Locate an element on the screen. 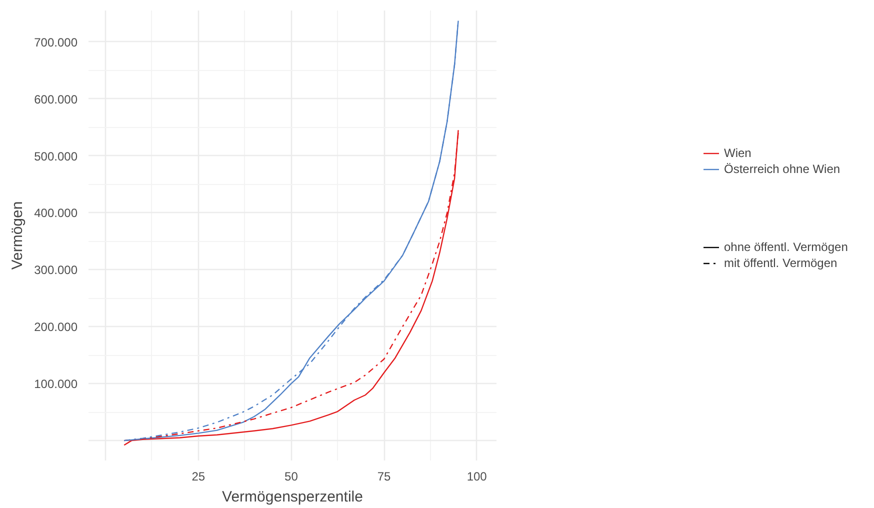 Image resolution: width=874 pixels, height=508 pixels. y-axis-title: Vermögen is located at coordinates (17, 235).